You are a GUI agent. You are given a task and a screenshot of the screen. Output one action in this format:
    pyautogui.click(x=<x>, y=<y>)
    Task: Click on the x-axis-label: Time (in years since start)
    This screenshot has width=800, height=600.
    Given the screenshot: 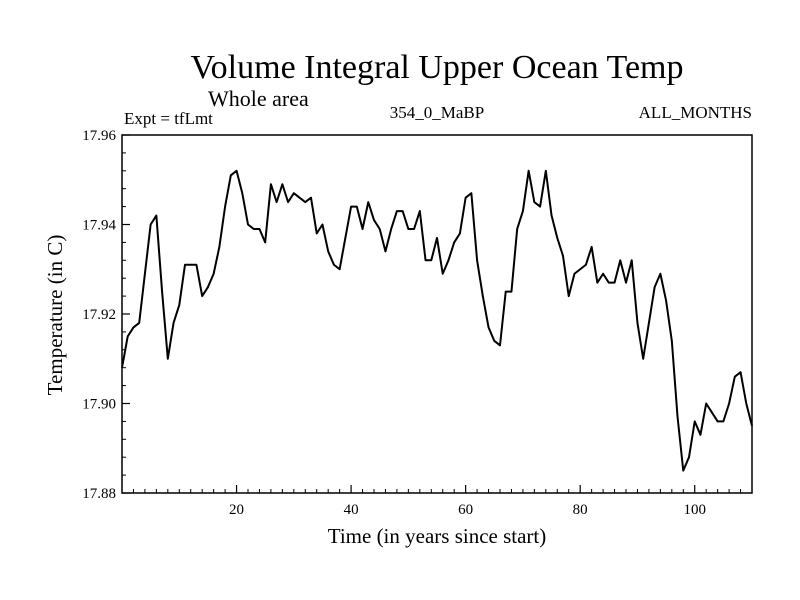 What is the action you would take?
    pyautogui.click(x=437, y=536)
    